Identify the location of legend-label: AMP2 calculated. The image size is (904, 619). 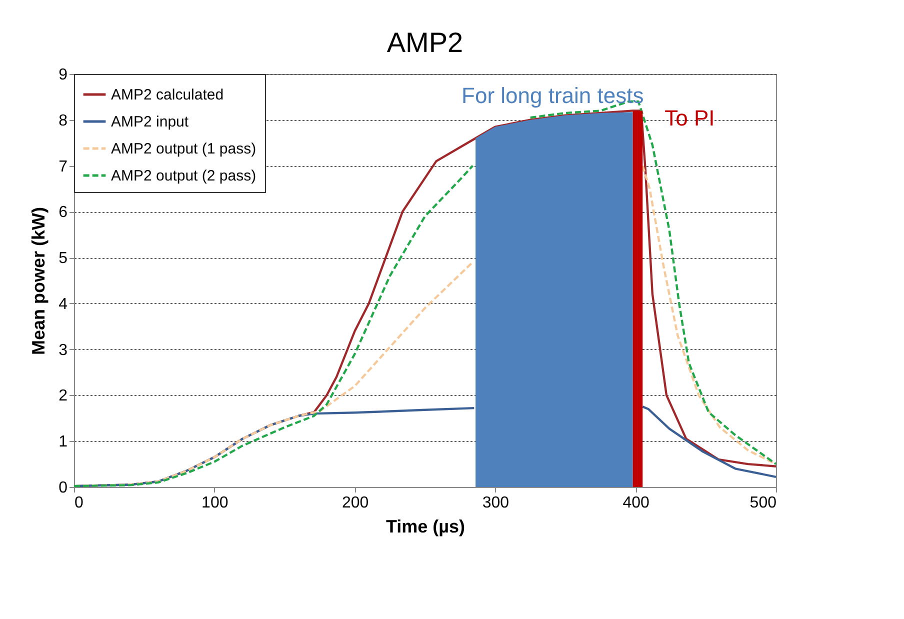
(167, 95).